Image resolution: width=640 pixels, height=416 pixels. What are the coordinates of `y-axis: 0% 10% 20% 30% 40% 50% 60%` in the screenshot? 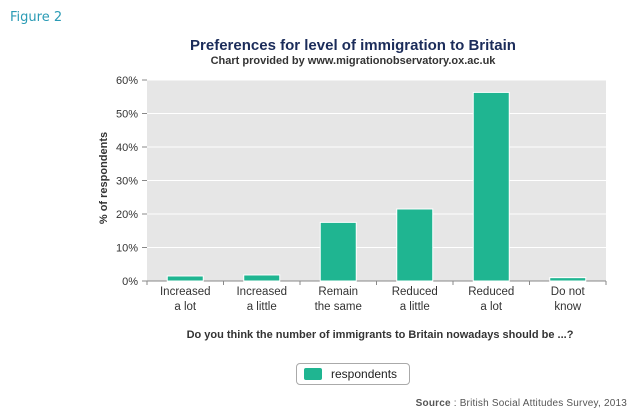 It's located at (131, 181).